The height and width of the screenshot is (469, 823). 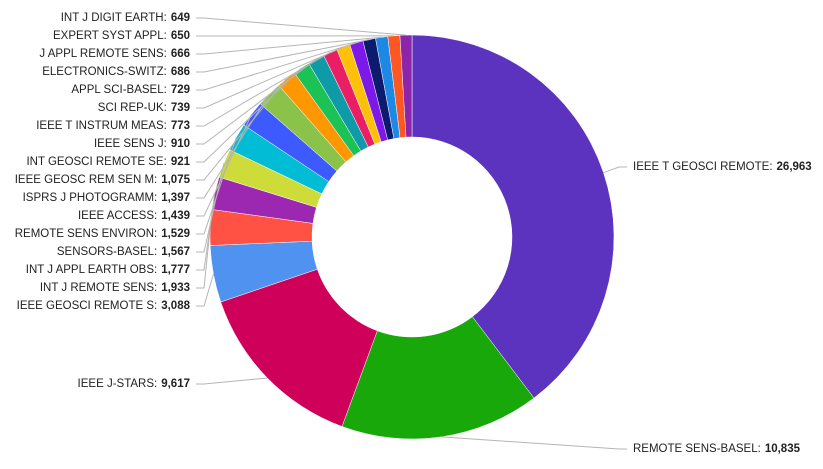 I want to click on slice-name: EXPERT SYST APPL:, so click(x=110, y=36).